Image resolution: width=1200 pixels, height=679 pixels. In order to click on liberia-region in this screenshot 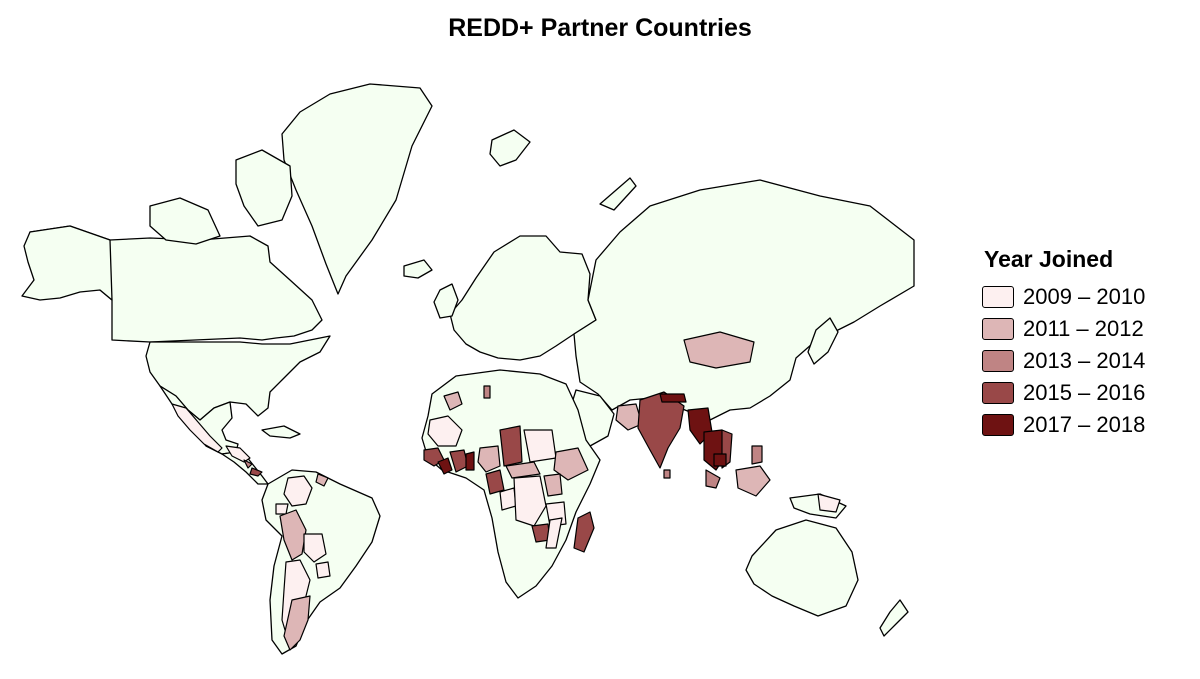, I will do `click(445, 466)`.